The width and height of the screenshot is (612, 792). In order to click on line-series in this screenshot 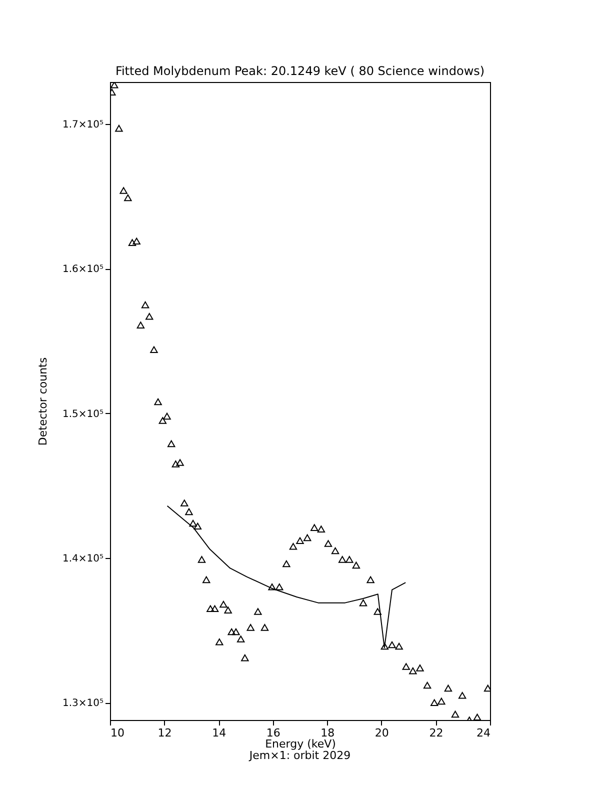, I will do `click(286, 576)`.